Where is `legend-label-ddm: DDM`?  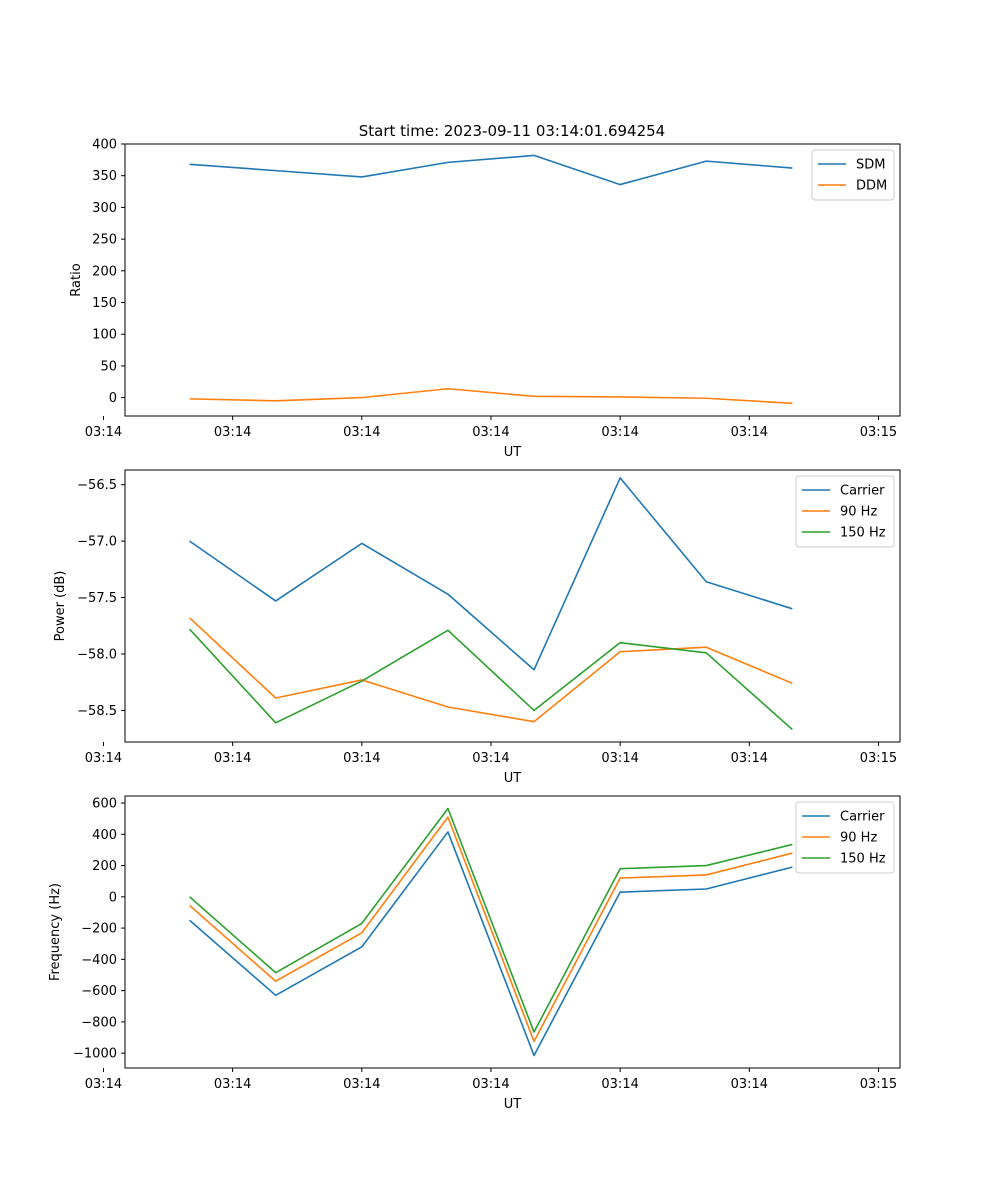
legend-label-ddm: DDM is located at coordinates (871, 186).